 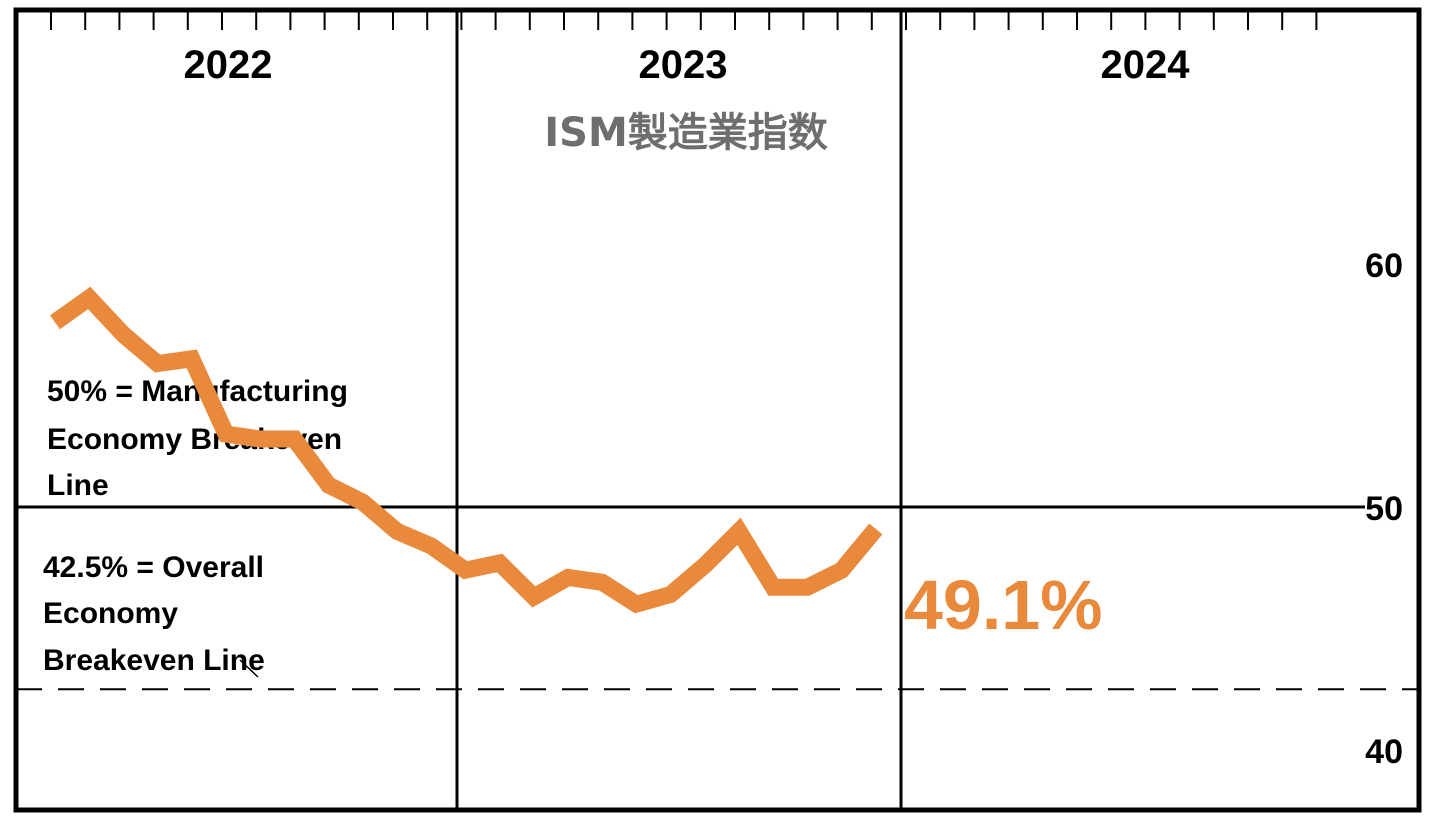 I want to click on y-tick-label-50: 50, so click(x=1384, y=509).